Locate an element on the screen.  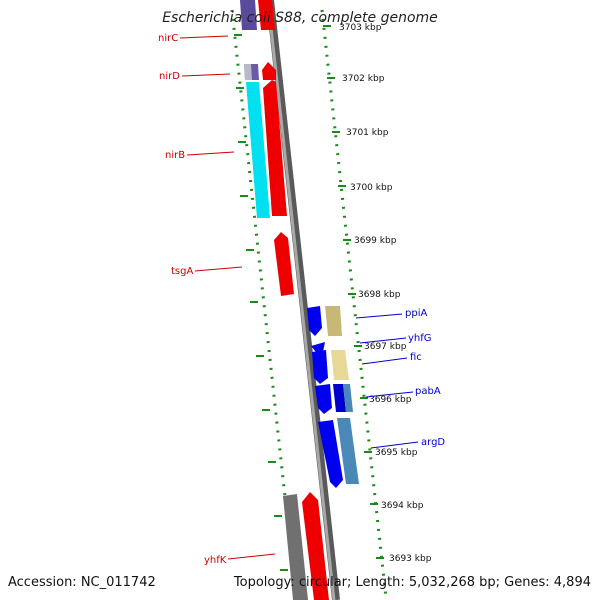
feature-tsgA-red is located at coordinates (284, 264).